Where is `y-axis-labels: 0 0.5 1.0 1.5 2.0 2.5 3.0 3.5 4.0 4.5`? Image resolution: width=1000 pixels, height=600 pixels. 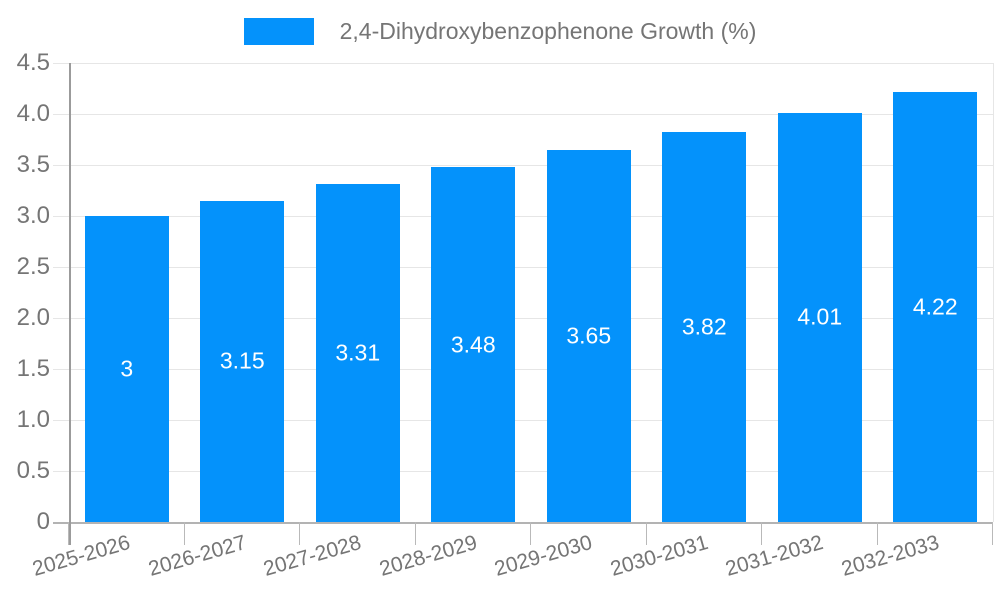 y-axis-labels: 0 0.5 1.0 1.5 2.0 2.5 3.0 3.5 4.0 4.5 is located at coordinates (25, 292).